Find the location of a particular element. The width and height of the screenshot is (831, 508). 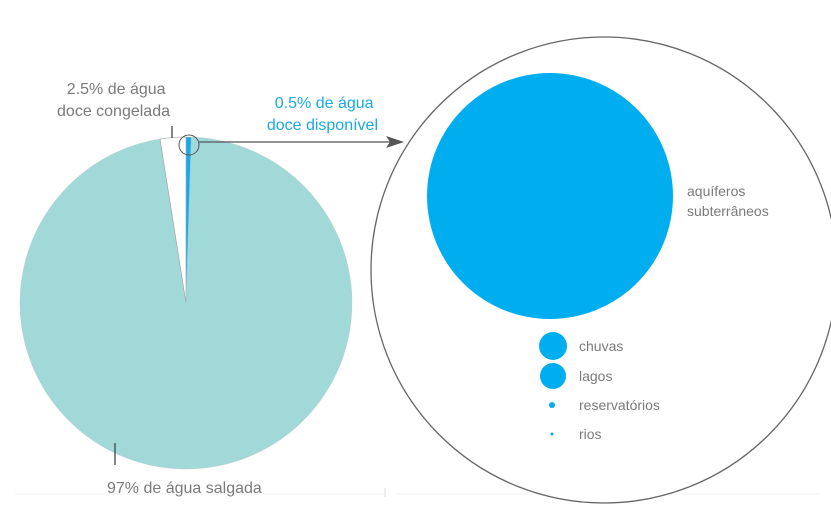

label-lagos: lagos is located at coordinates (595, 376).